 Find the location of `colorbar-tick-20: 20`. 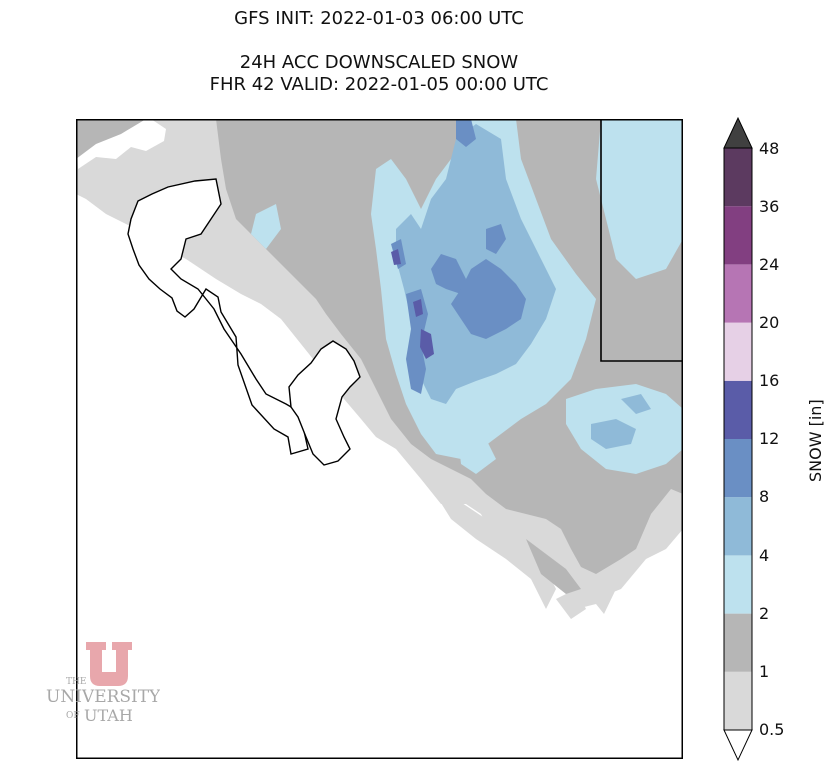

colorbar-tick-20: 20 is located at coordinates (769, 322).